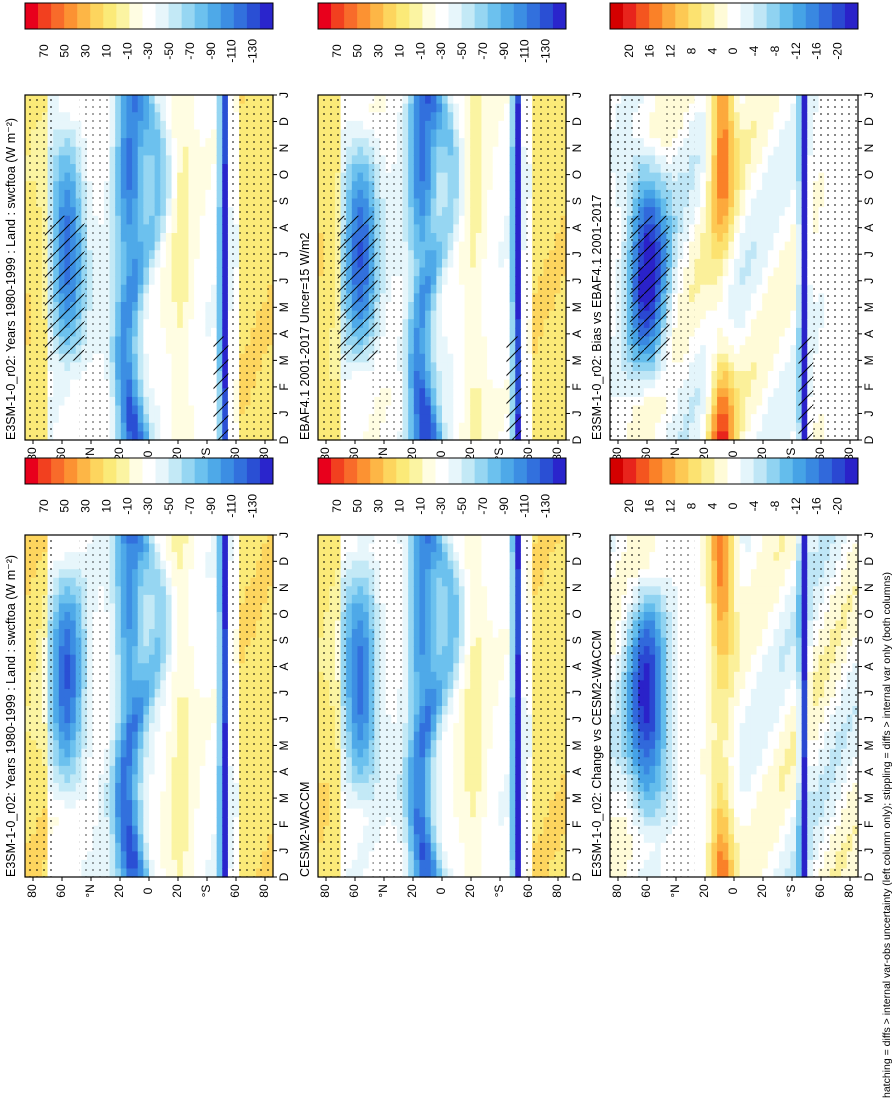 This screenshot has width=895, height=1105. What do you see at coordinates (577, 281) in the screenshot?
I see `month-tick-label: J` at bounding box center [577, 281].